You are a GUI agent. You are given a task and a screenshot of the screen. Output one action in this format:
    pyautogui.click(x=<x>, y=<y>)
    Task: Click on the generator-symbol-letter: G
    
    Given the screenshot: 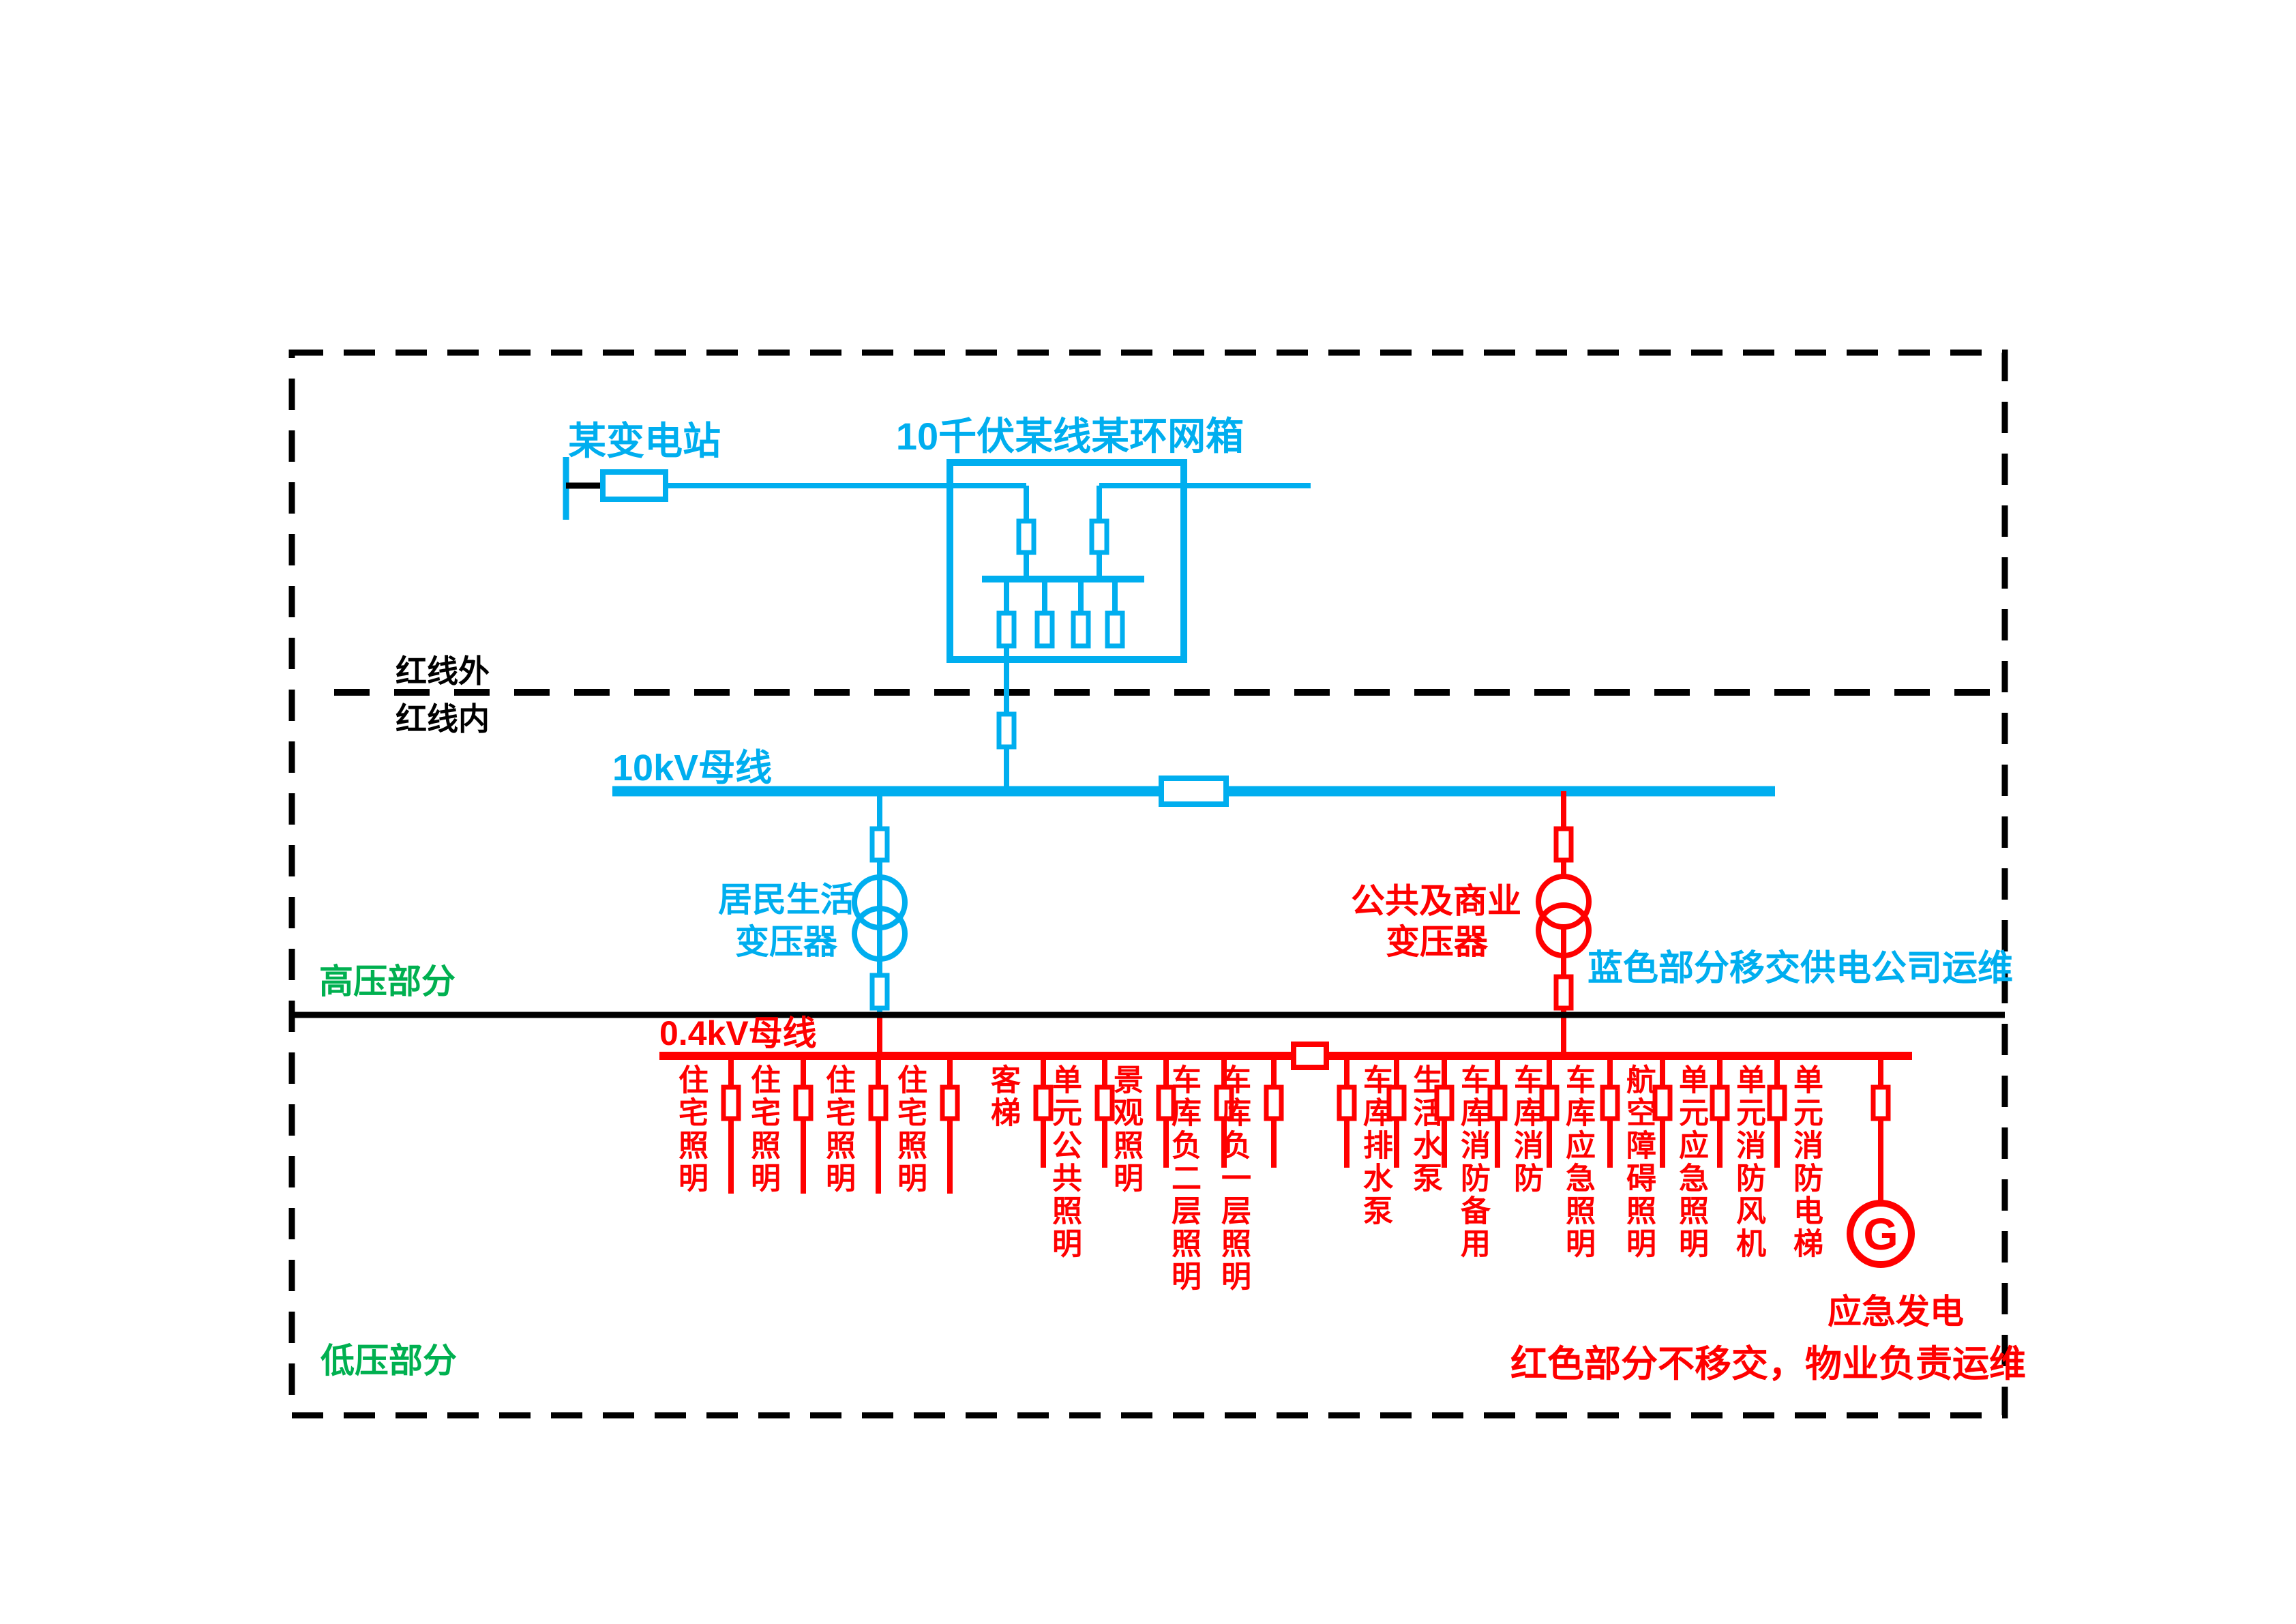 What is the action you would take?
    pyautogui.click(x=1881, y=1234)
    